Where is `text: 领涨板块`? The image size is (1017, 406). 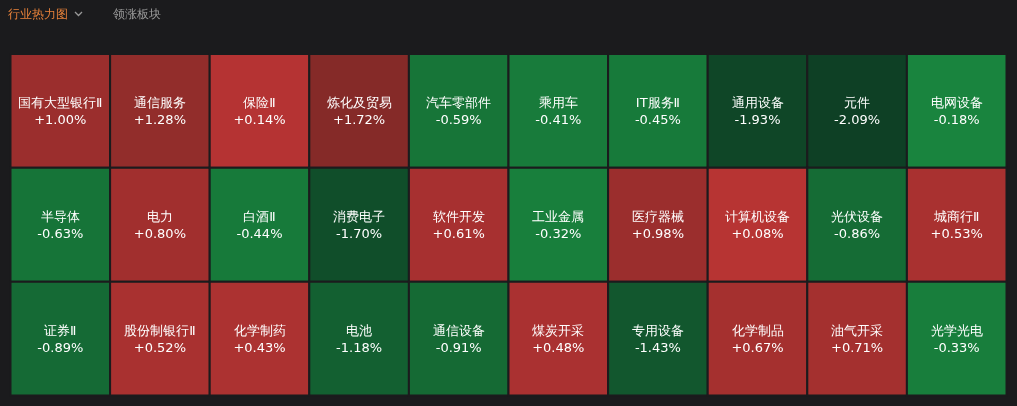 text: 领涨板块 is located at coordinates (137, 14).